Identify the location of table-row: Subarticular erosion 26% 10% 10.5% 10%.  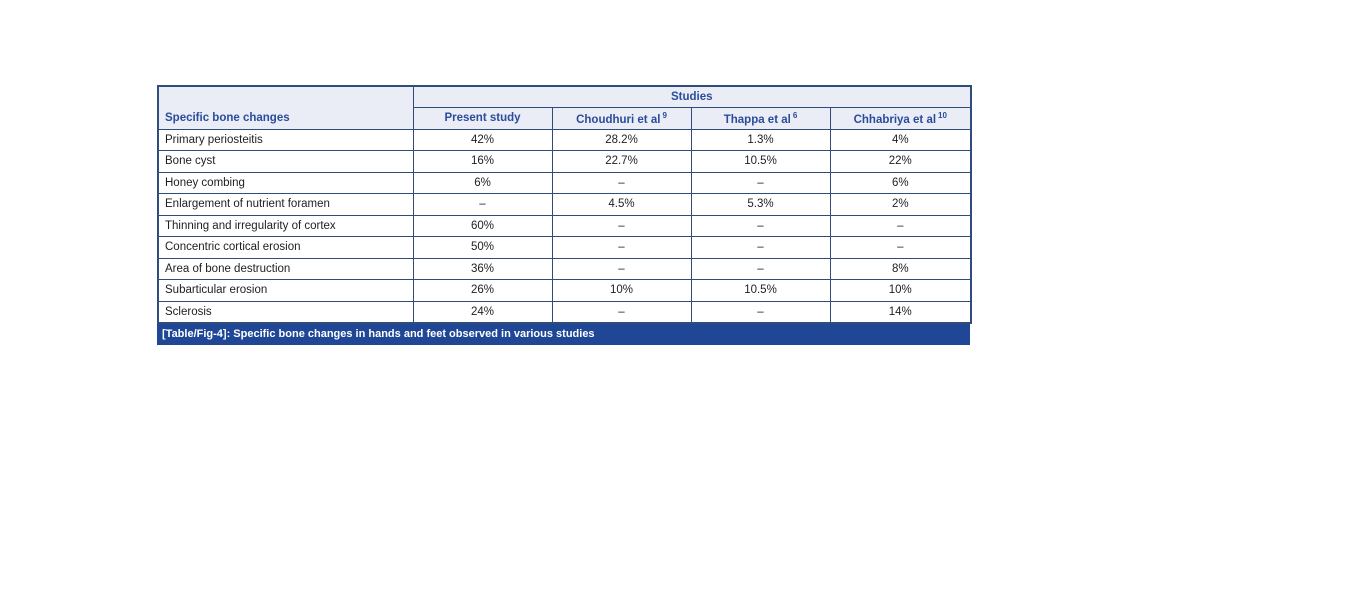
(564, 290).